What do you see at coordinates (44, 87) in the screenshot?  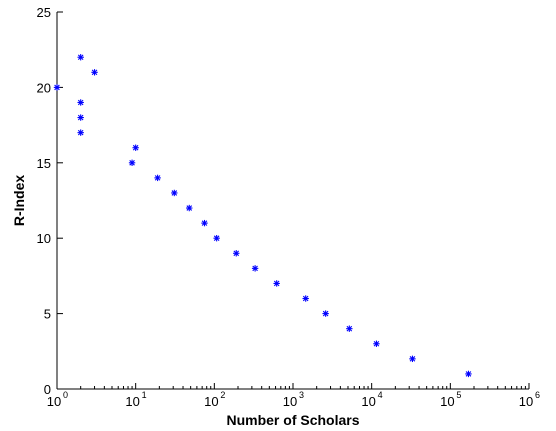 I see `y-tick-label: 20` at bounding box center [44, 87].